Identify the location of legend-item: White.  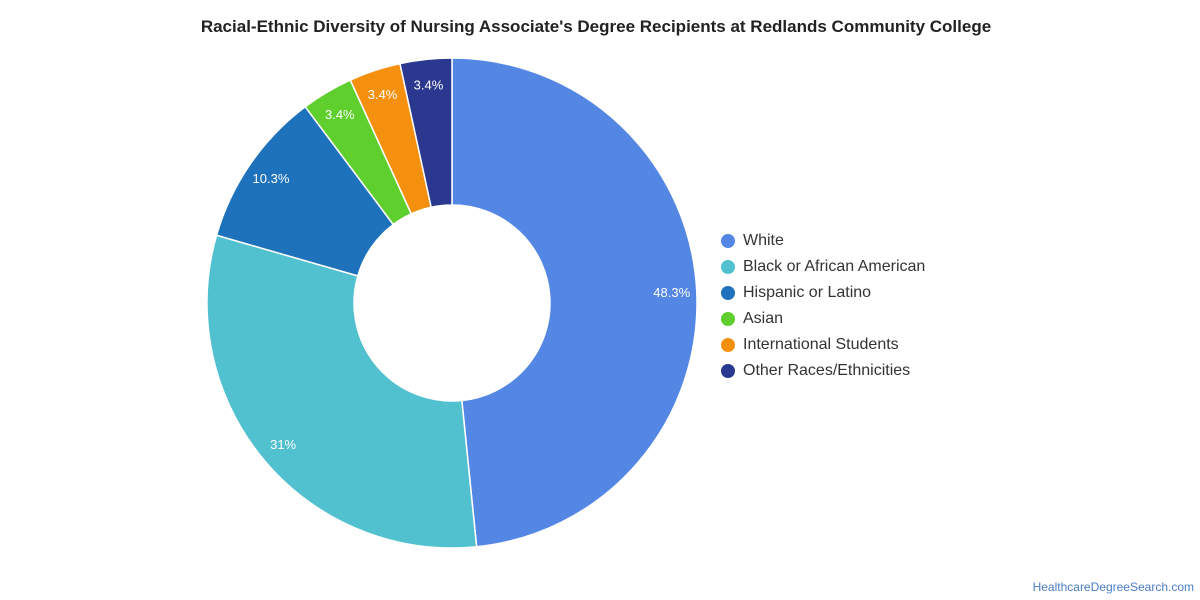
(823, 241).